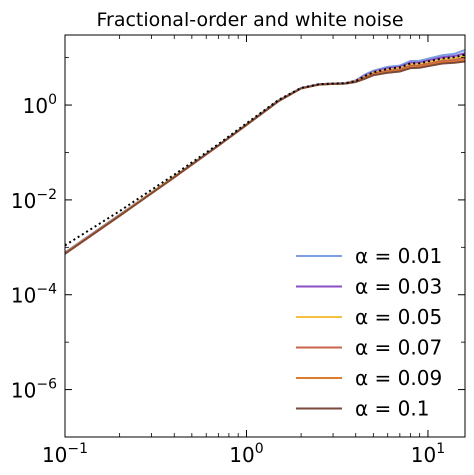  What do you see at coordinates (246, 454) in the screenshot?
I see `x-tick-label-1: 10⁰` at bounding box center [246, 454].